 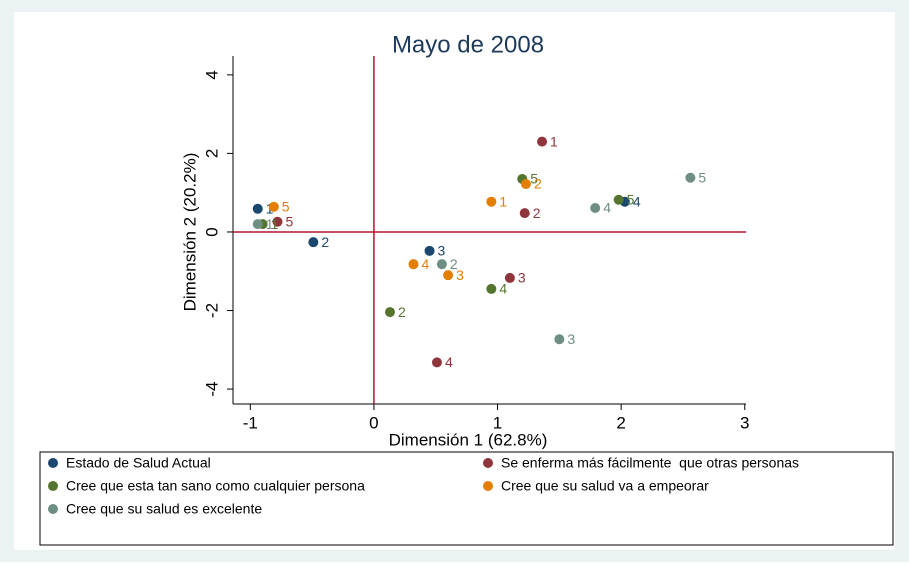 I want to click on x-tick-label: 0, so click(x=373, y=422).